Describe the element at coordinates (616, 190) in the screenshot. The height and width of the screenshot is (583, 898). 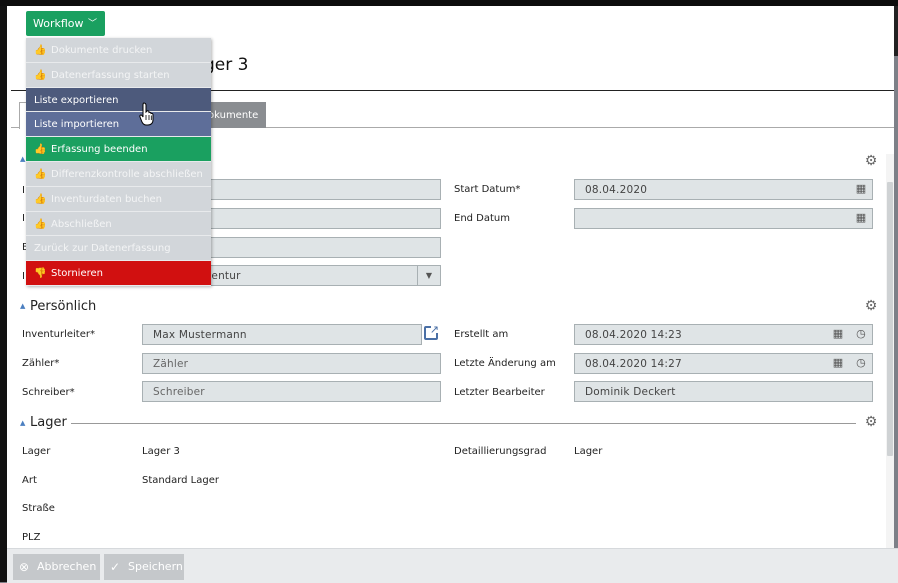
I see `start-date-value: 08.04.2020` at that location.